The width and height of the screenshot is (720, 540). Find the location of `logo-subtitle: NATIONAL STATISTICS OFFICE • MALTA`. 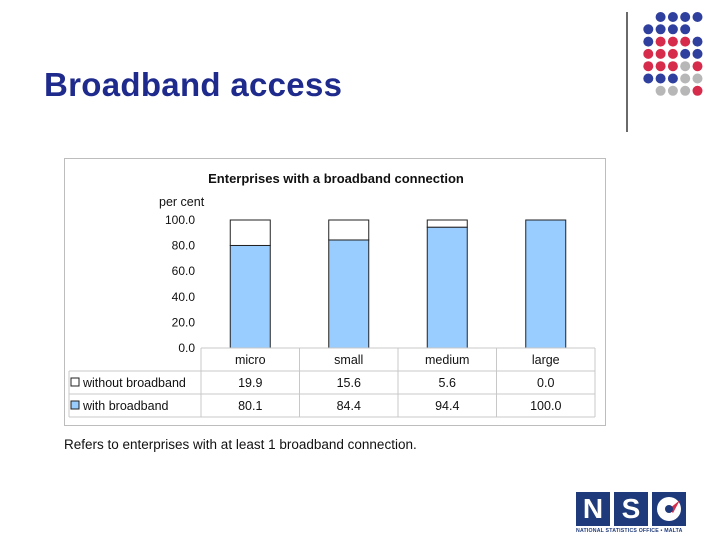

logo-subtitle: NATIONAL STATISTICS OFFICE • MALTA is located at coordinates (629, 531).